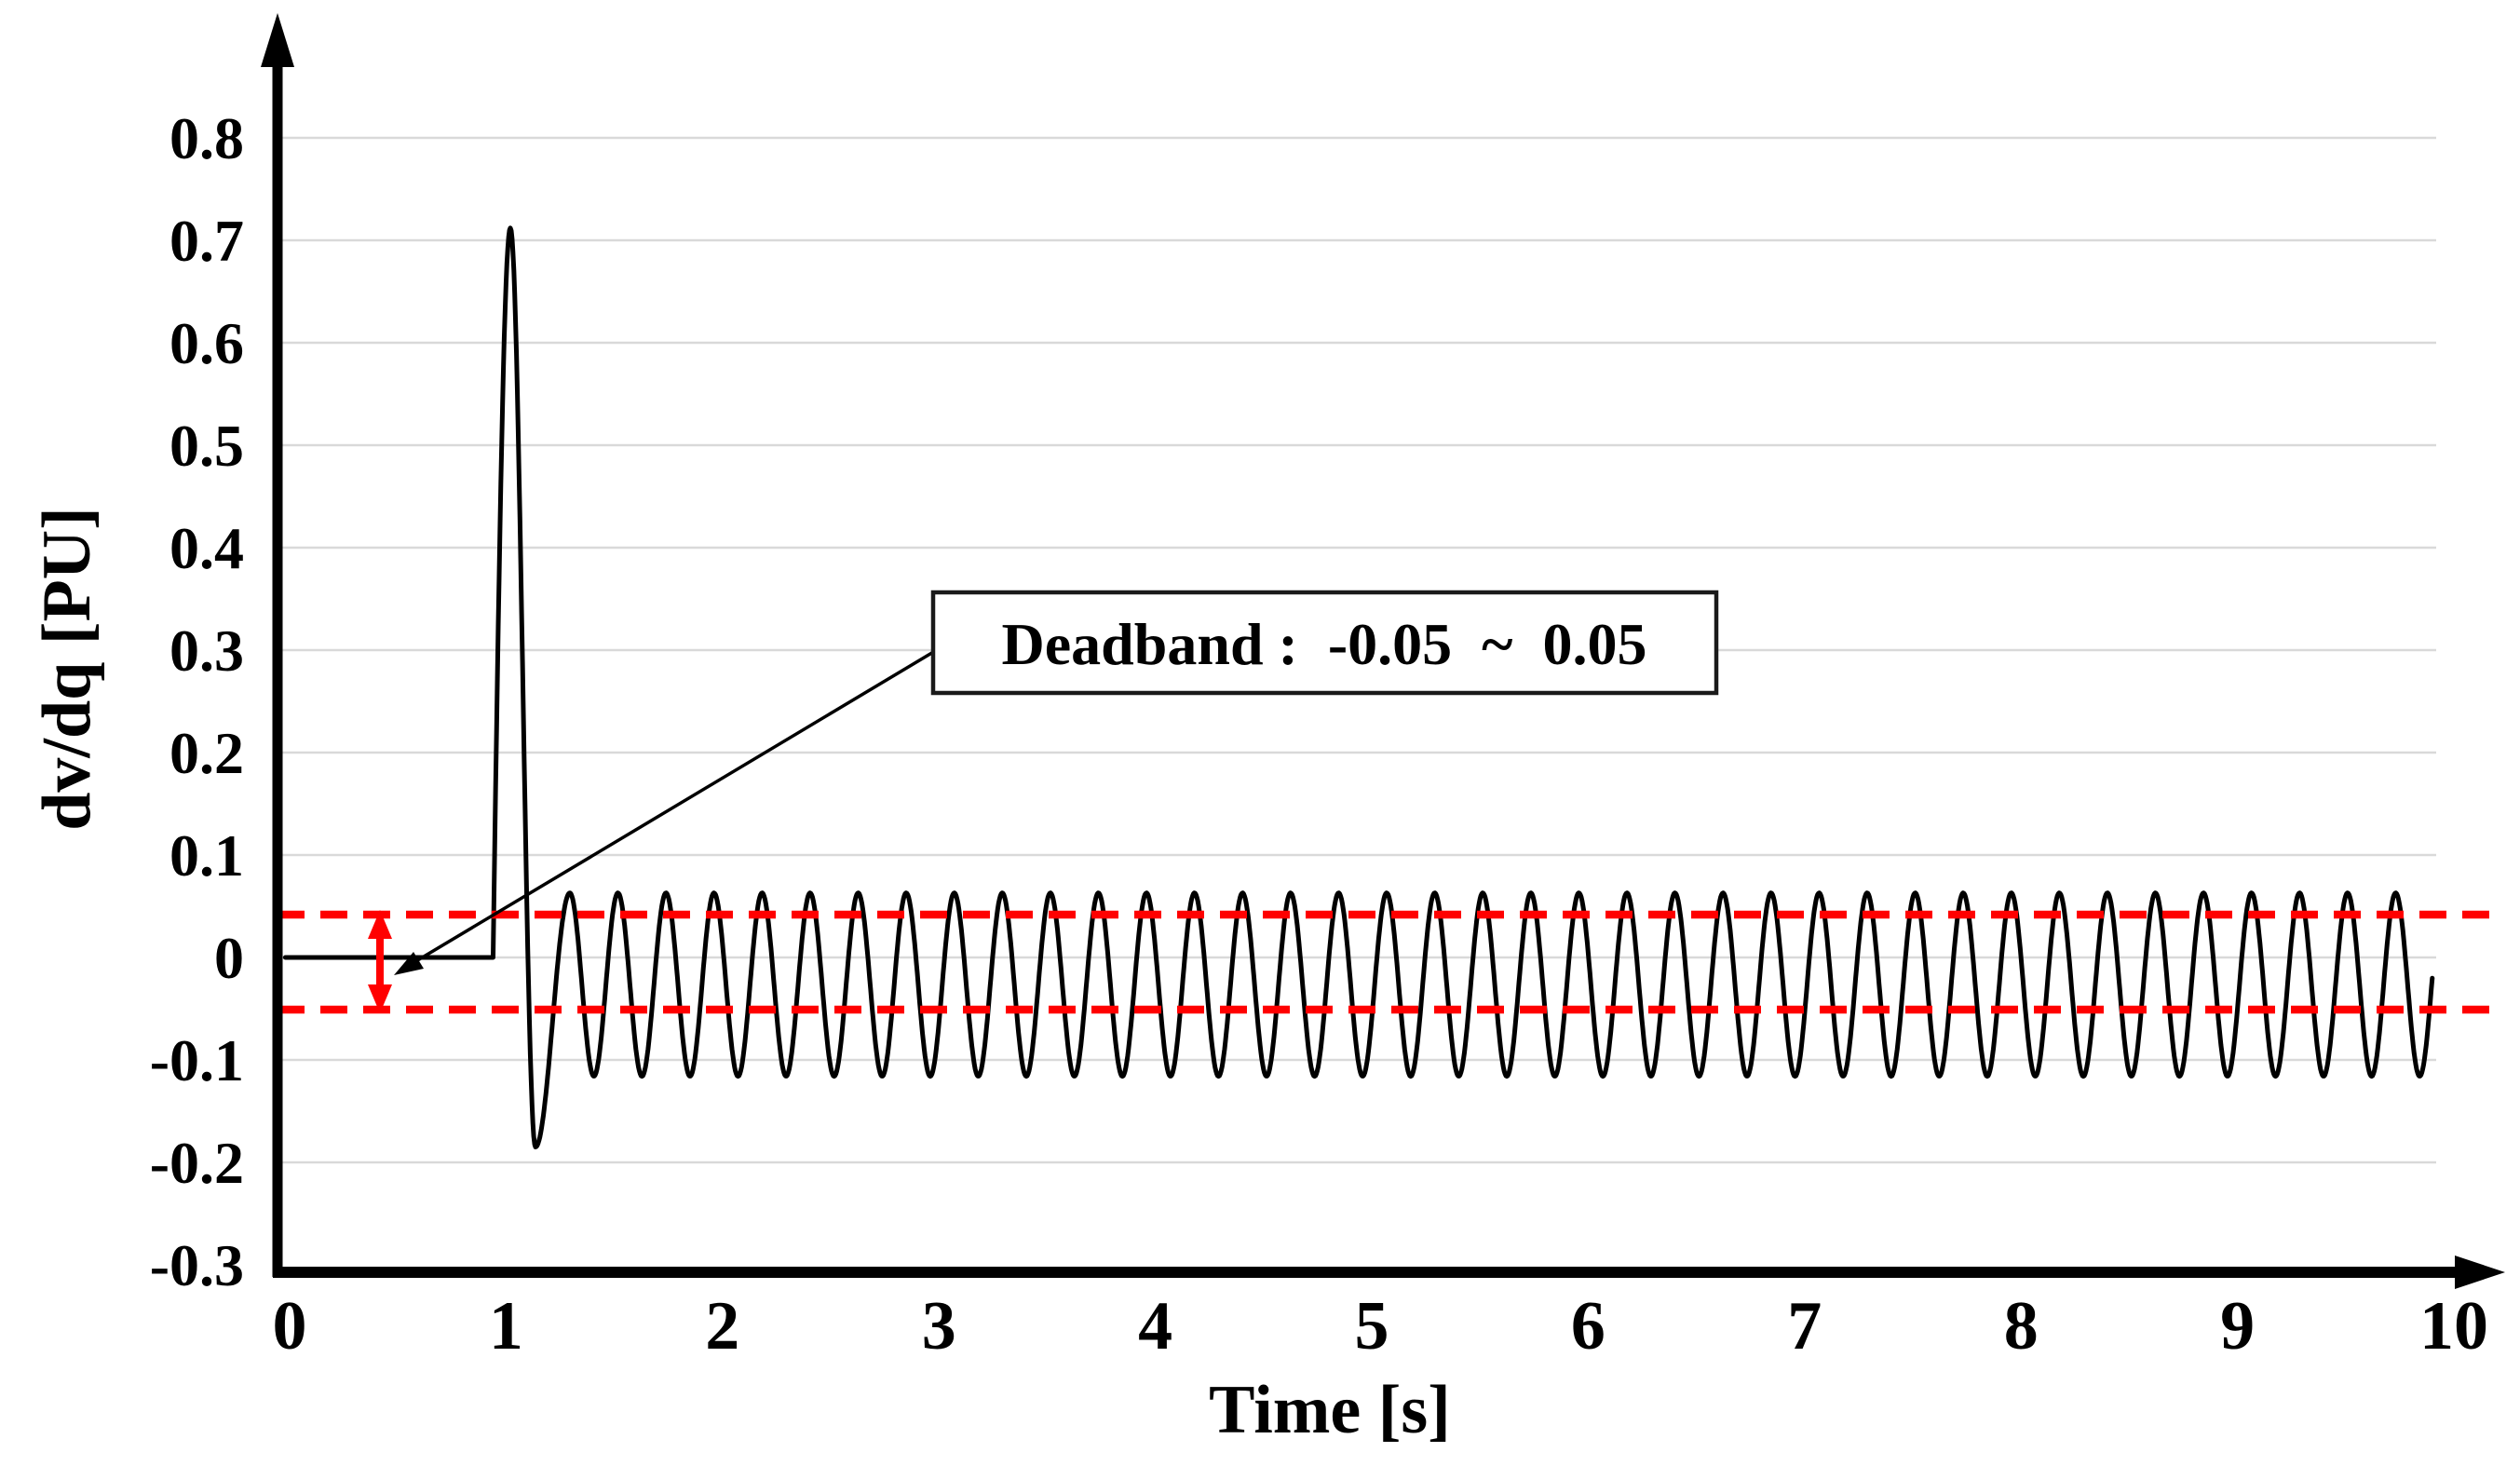 This screenshot has height=1466, width=2520. Describe the element at coordinates (206, 651) in the screenshot. I see `y-tick-label: 0.3` at that location.